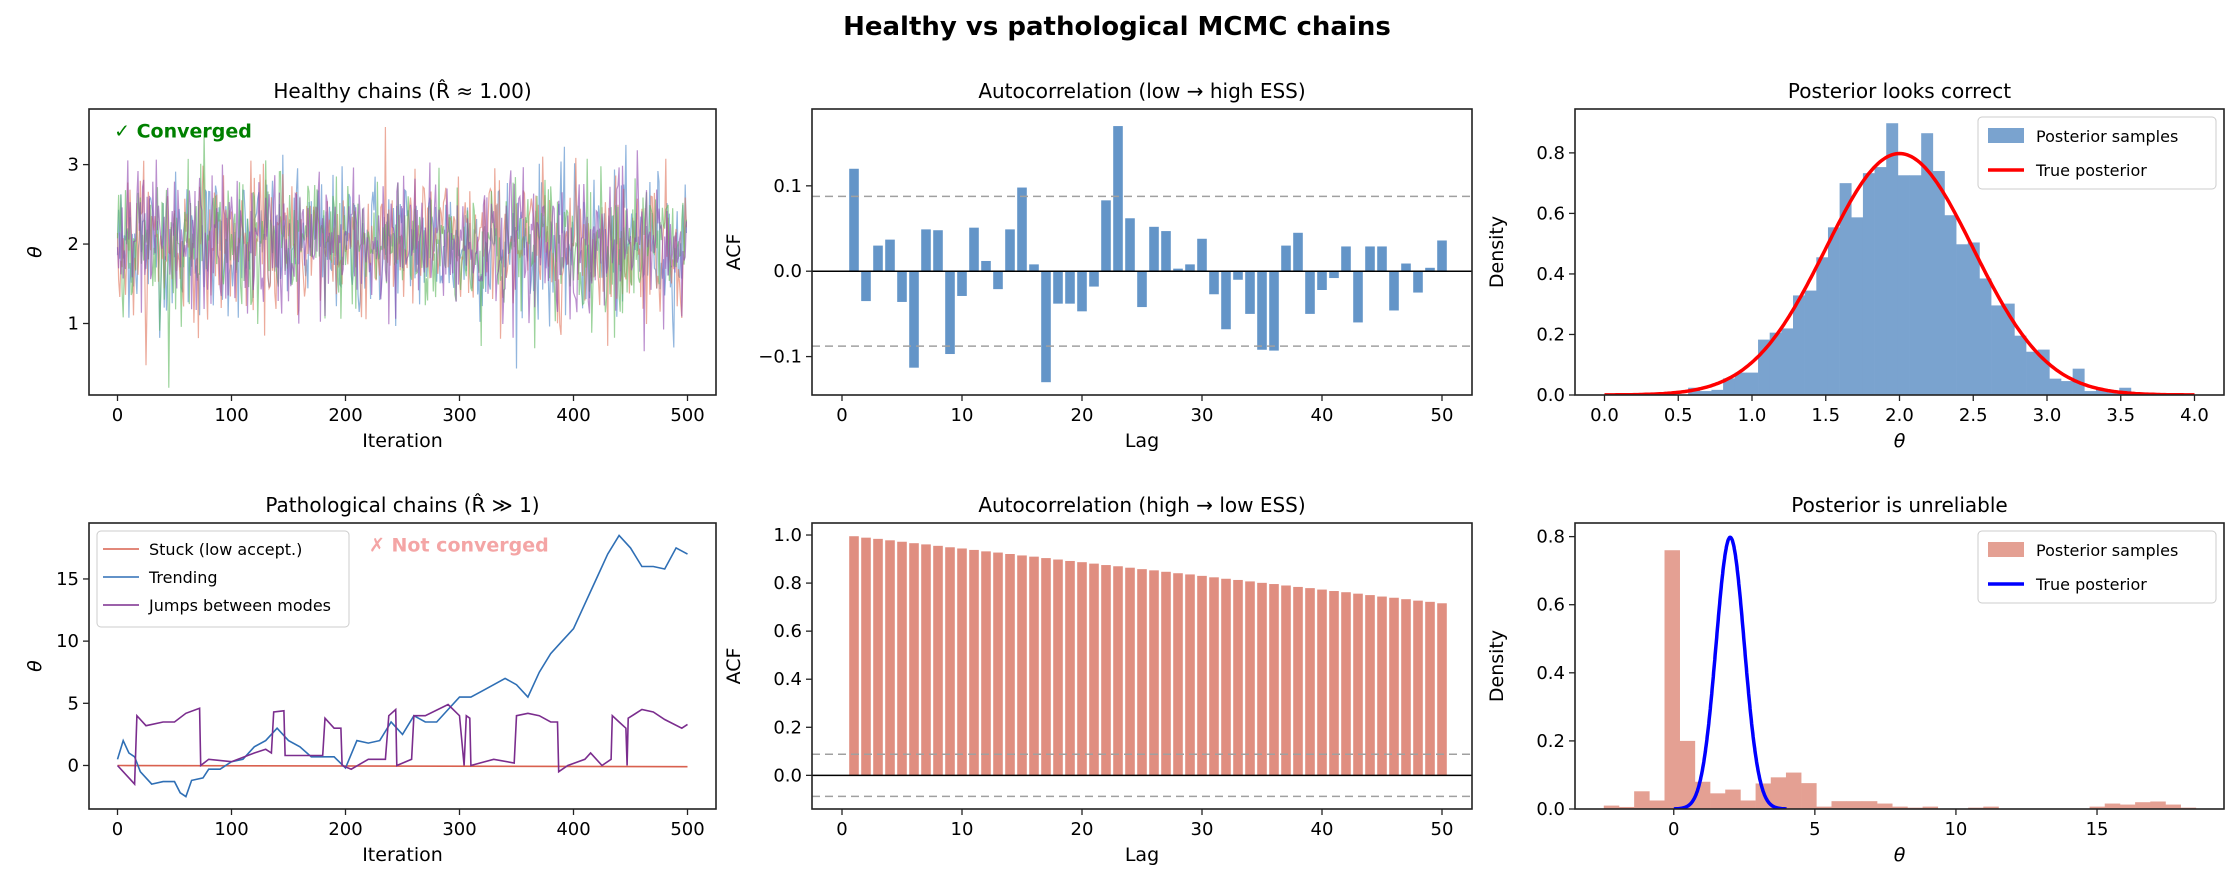 The height and width of the screenshot is (887, 2234). What do you see at coordinates (1141, 91) in the screenshot?
I see `panel-title: Autocorrelation (low → high ESS)` at bounding box center [1141, 91].